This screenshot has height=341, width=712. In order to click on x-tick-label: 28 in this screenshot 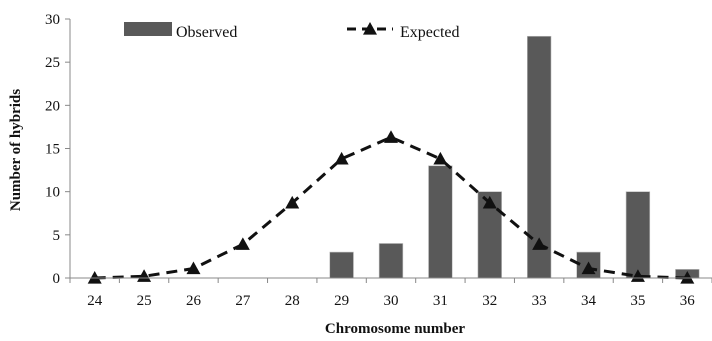, I will do `click(292, 301)`.